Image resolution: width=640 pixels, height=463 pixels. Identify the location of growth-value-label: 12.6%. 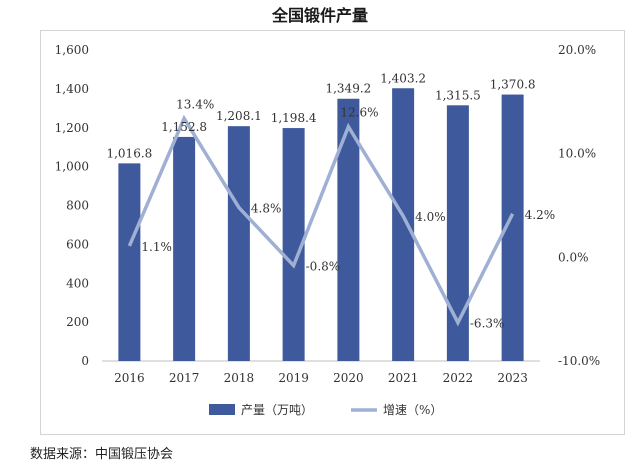
(359, 113).